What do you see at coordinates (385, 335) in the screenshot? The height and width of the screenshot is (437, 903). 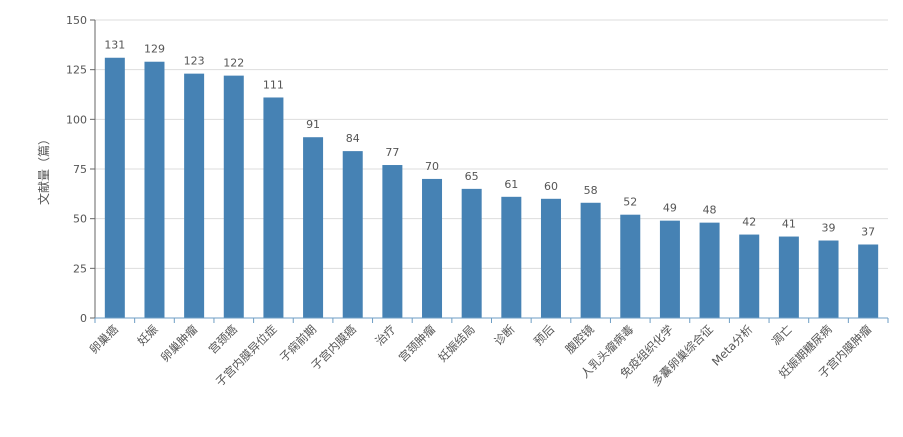 I see `x-category-label: 治疗` at bounding box center [385, 335].